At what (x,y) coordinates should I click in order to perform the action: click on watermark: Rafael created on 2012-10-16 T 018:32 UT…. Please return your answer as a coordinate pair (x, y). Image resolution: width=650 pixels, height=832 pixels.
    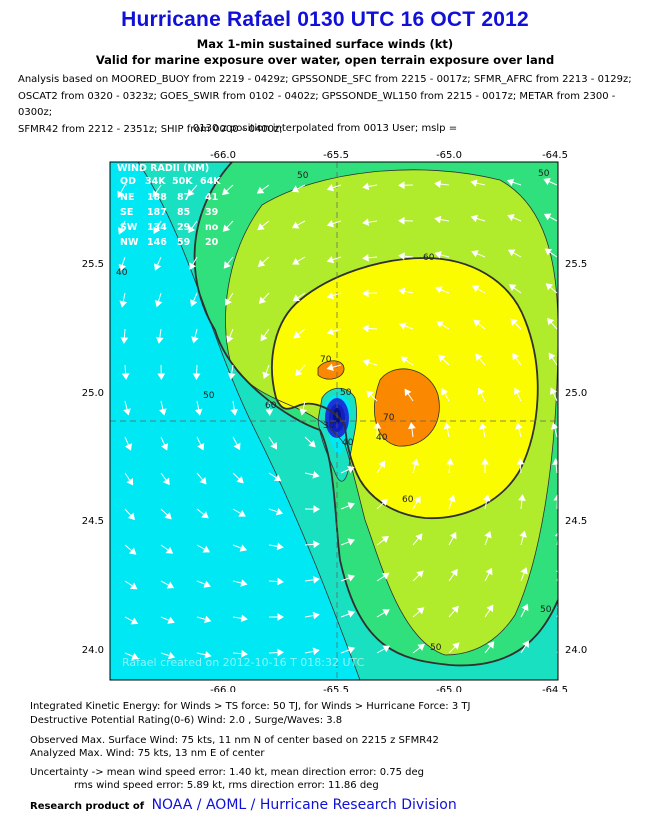
    Looking at the image, I should click on (243, 662).